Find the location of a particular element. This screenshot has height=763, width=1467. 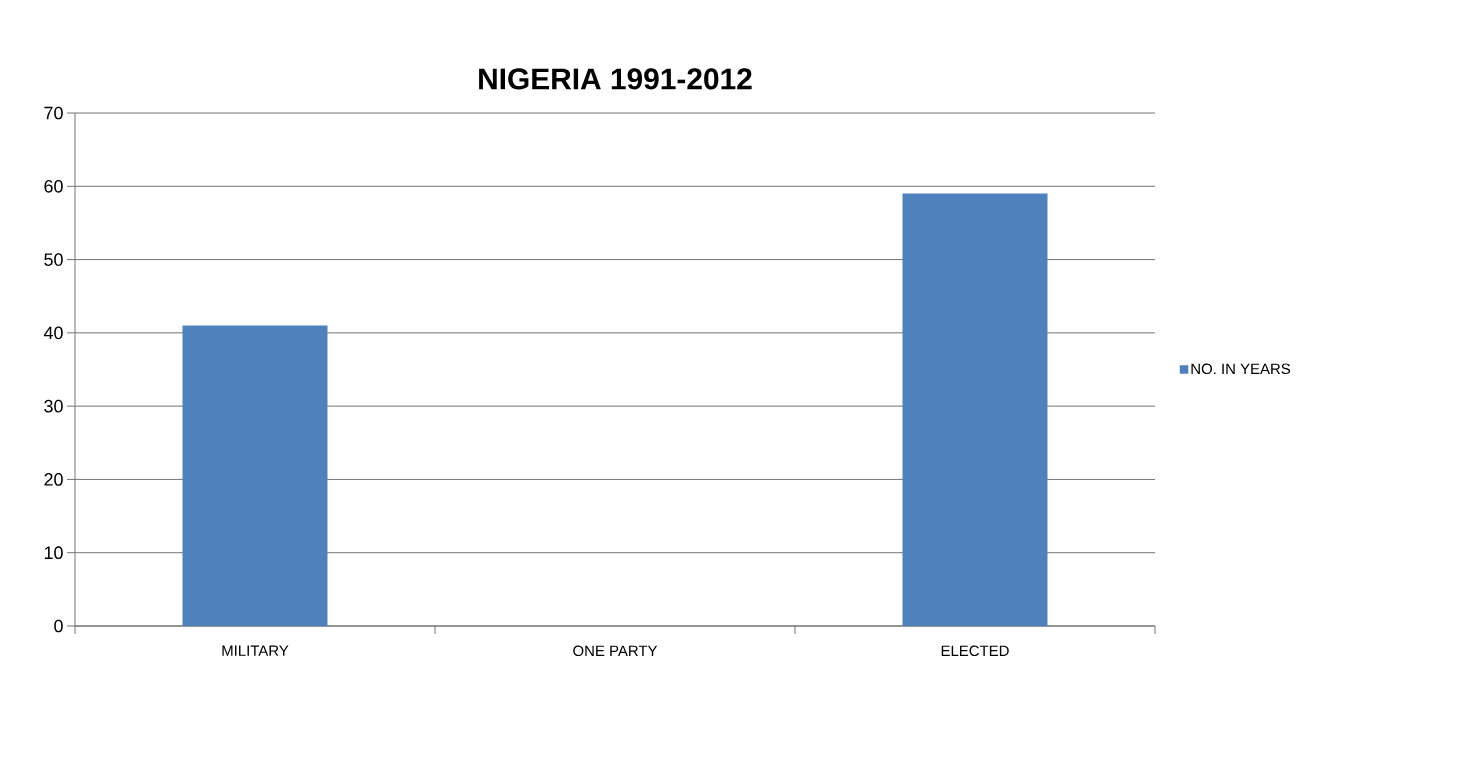

y-tick-label: 0 is located at coordinates (58, 626).